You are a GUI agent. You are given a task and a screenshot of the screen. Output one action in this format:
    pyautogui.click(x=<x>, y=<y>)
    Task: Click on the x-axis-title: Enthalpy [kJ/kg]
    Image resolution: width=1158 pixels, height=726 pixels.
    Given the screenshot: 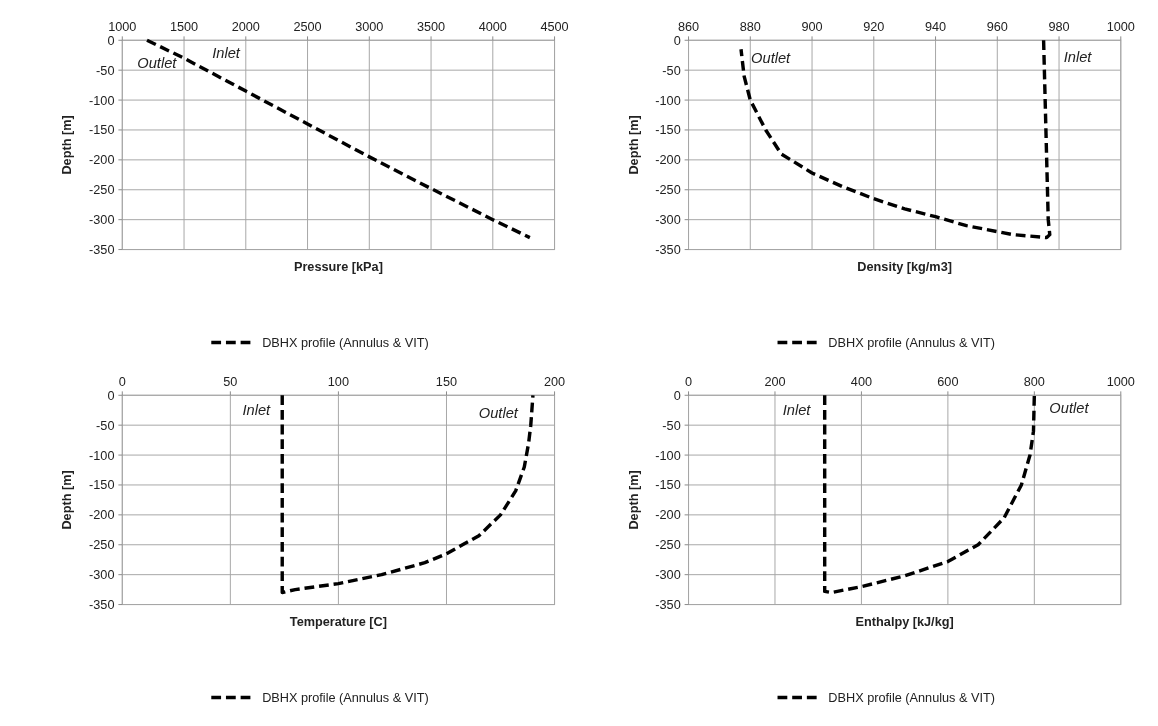 What is the action you would take?
    pyautogui.click(x=904, y=622)
    